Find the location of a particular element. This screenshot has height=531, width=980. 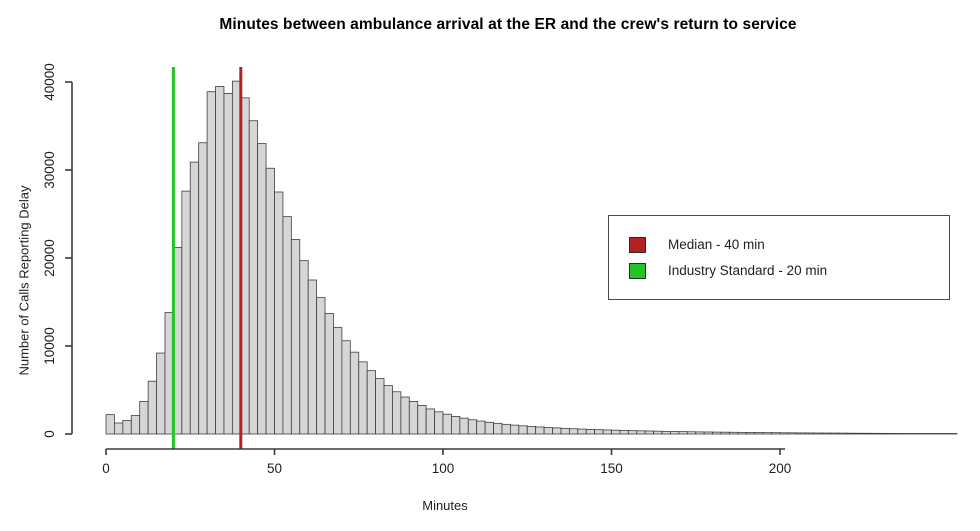

legend-item-median: Median - 40 min is located at coordinates (789, 244).